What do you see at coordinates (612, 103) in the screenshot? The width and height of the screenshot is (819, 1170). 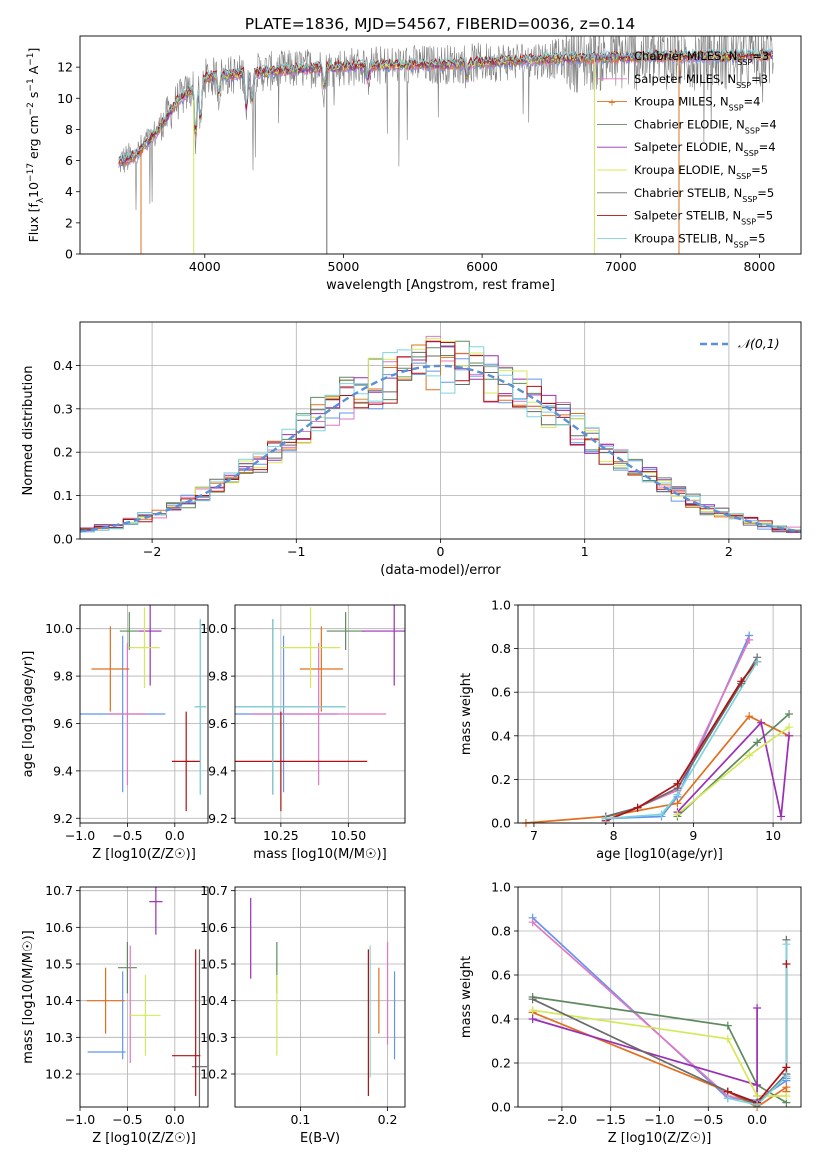 I see `legend-marker: +` at bounding box center [612, 103].